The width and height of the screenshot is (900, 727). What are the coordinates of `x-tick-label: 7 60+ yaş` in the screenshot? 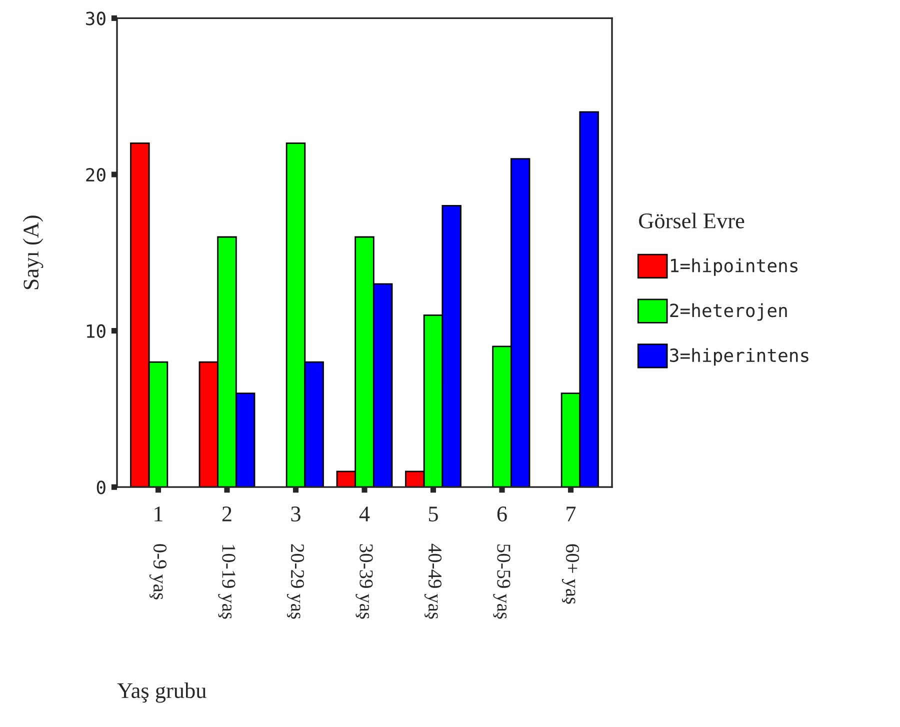 It's located at (571, 555).